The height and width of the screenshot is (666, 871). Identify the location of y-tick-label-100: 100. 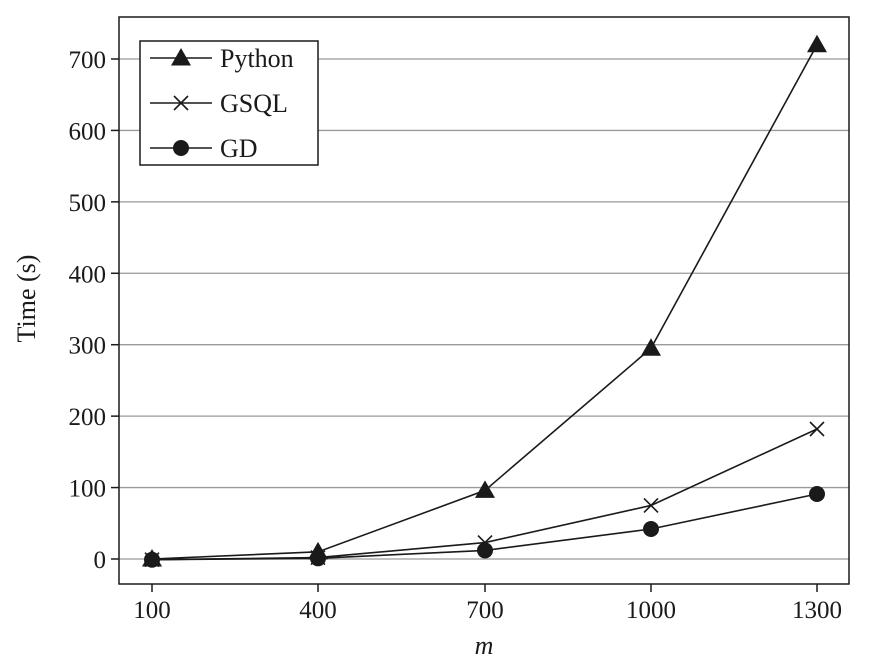
(88, 489).